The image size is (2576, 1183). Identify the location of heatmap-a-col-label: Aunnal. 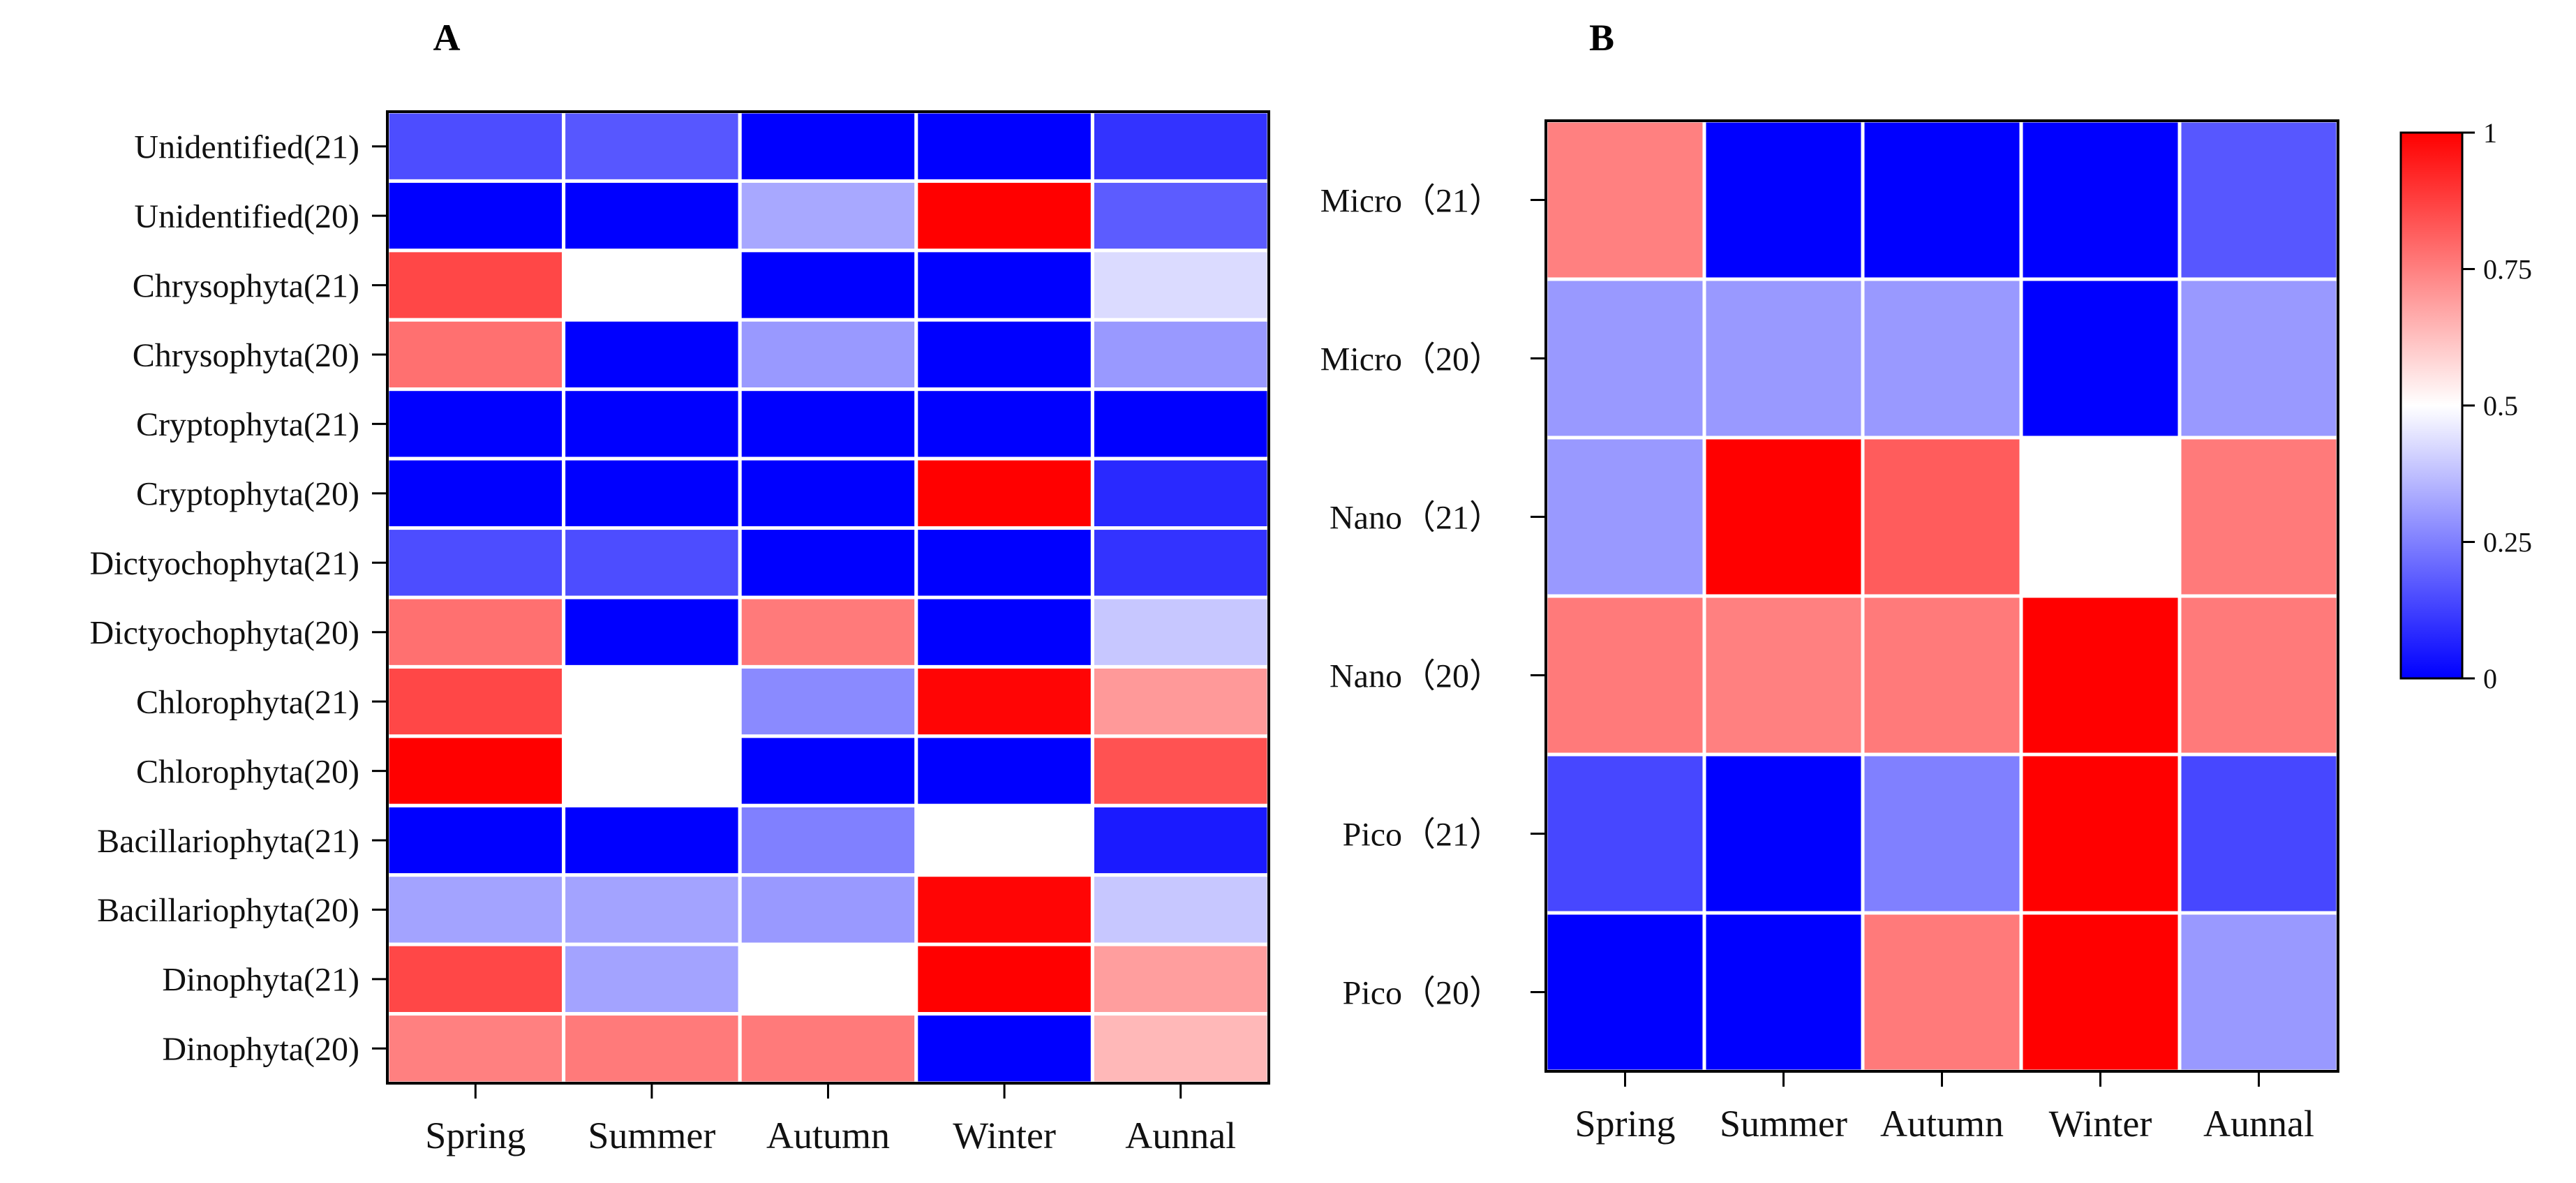
(1180, 1136).